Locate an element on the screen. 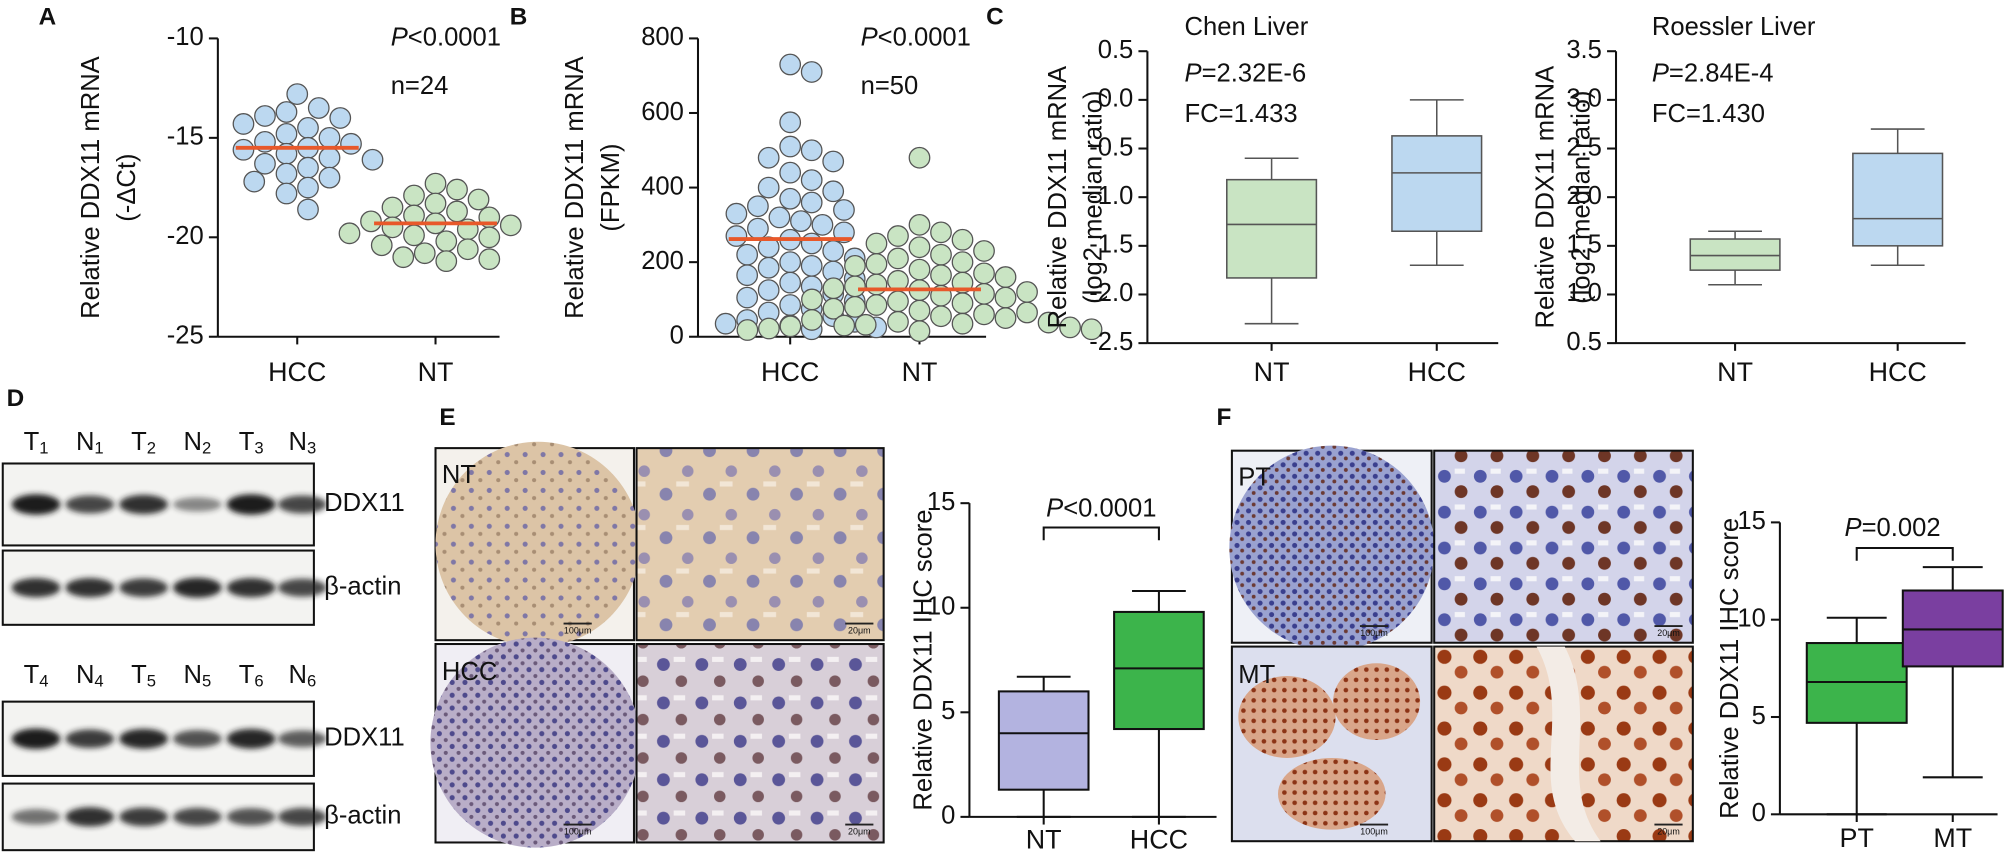 Image resolution: width=2008 pixels, height=854 pixels. ihc-image is located at coordinates (760, 544).